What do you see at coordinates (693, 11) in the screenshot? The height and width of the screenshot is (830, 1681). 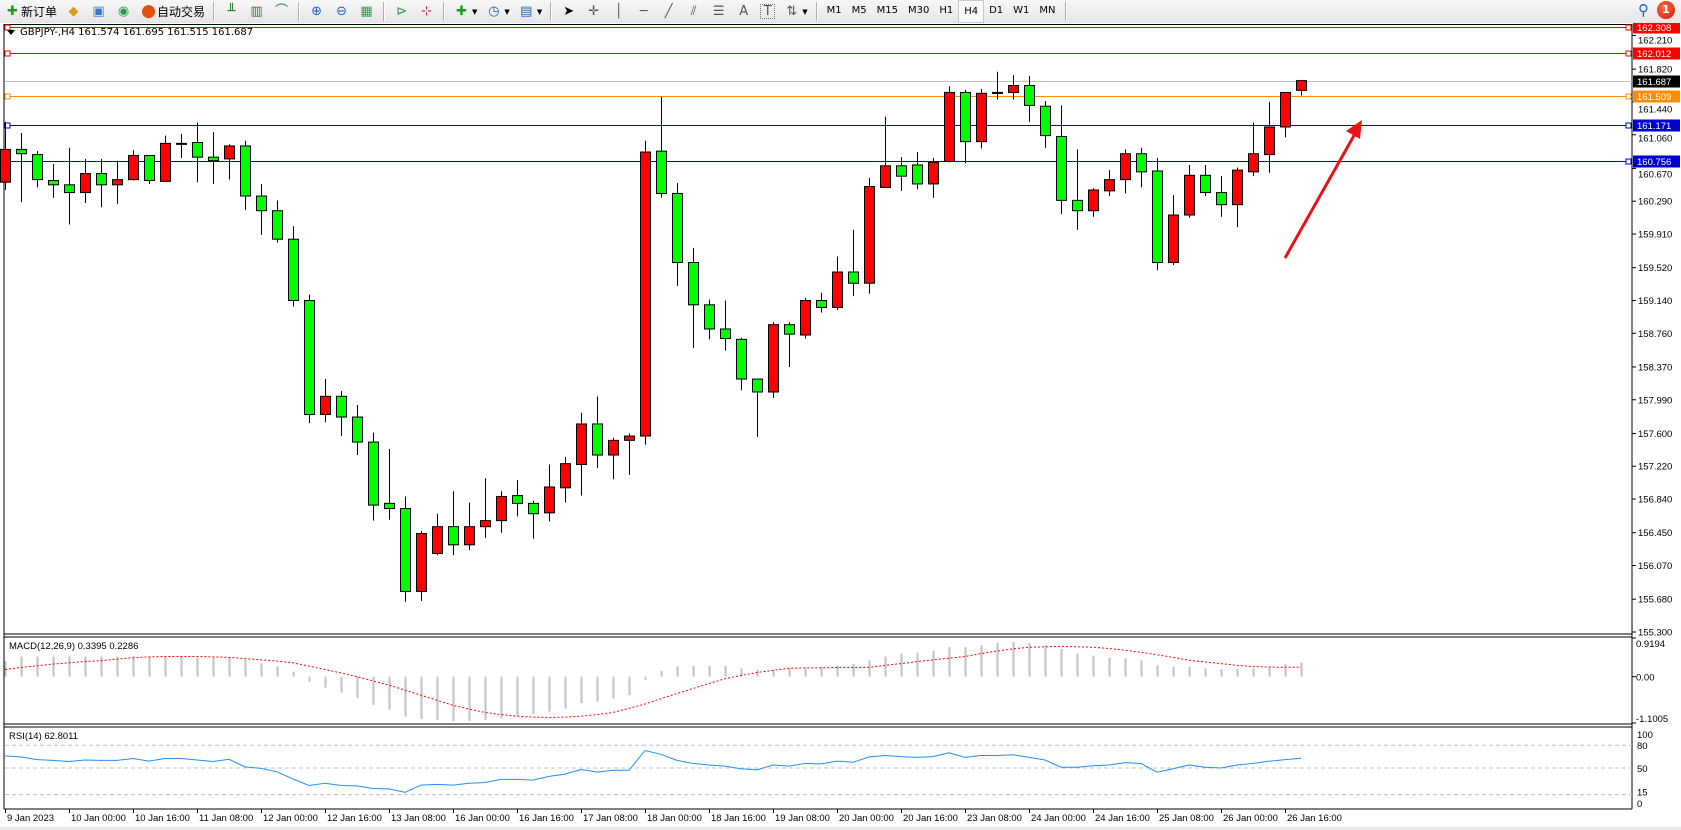 I see `equidistant-channel-button: ⫽` at bounding box center [693, 11].